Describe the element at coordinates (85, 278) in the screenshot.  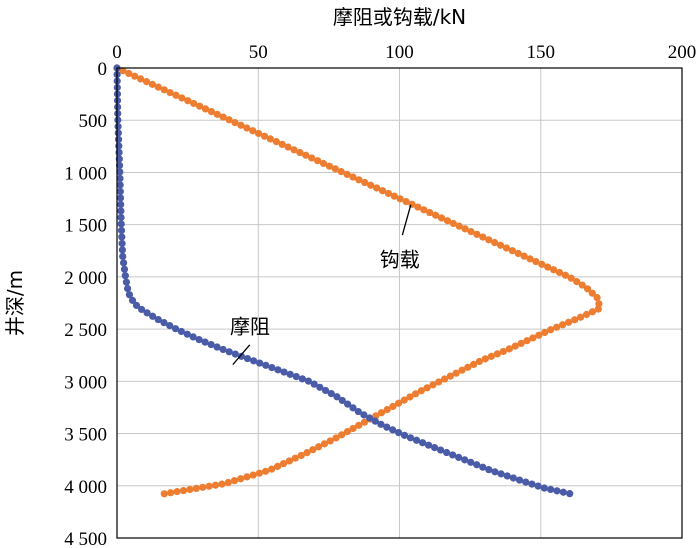
I see `y-tick-label: 2 000` at that location.